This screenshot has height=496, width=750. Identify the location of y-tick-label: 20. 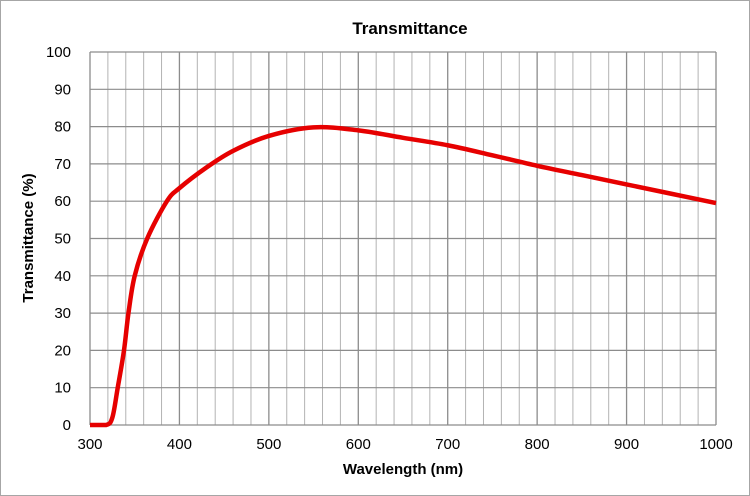
(62, 350).